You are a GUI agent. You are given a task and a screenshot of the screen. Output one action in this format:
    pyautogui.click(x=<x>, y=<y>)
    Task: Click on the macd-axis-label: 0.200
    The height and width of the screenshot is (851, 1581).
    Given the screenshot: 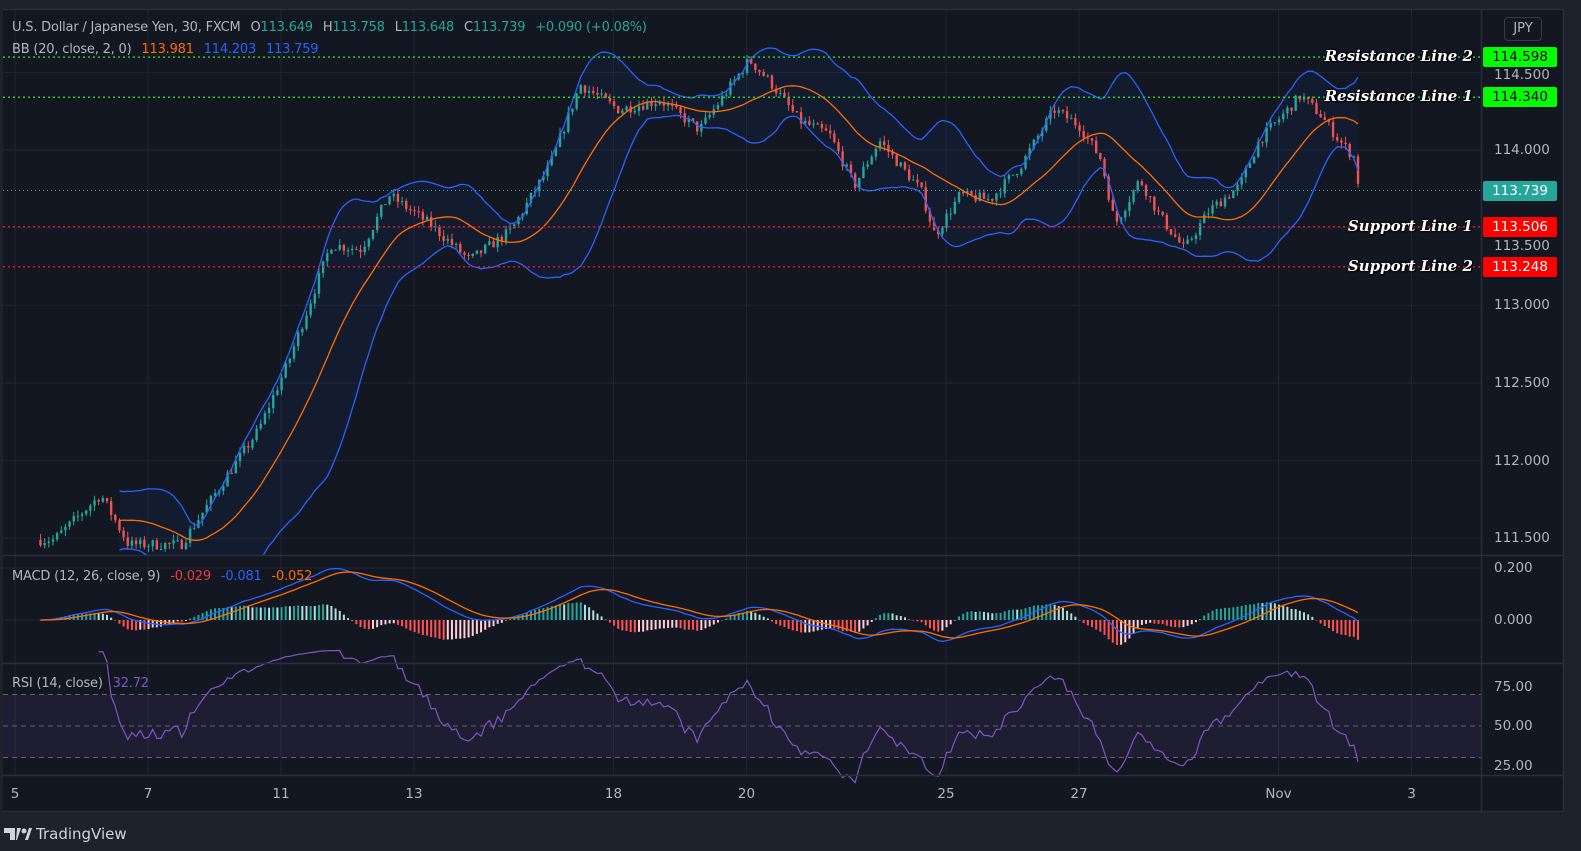 What is the action you would take?
    pyautogui.click(x=1513, y=568)
    